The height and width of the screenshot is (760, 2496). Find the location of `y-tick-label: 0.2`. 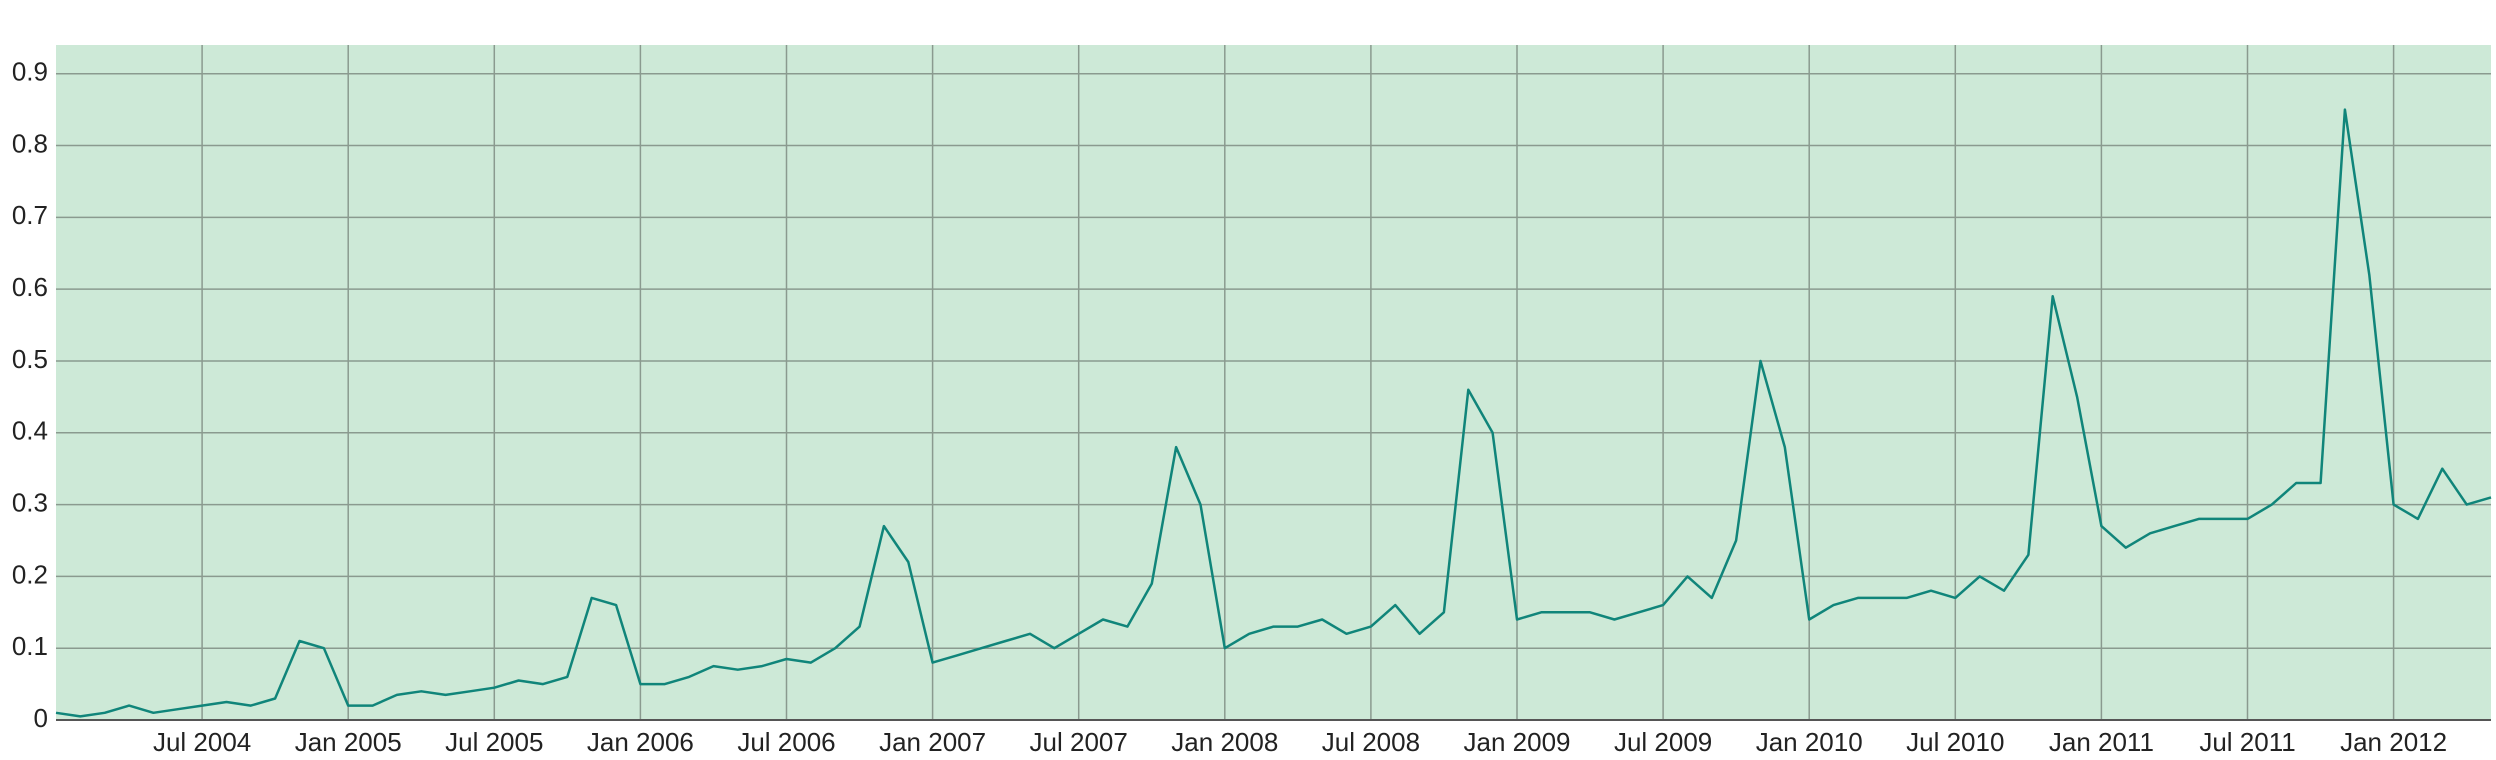

y-tick-label: 0.2 is located at coordinates (30, 574).